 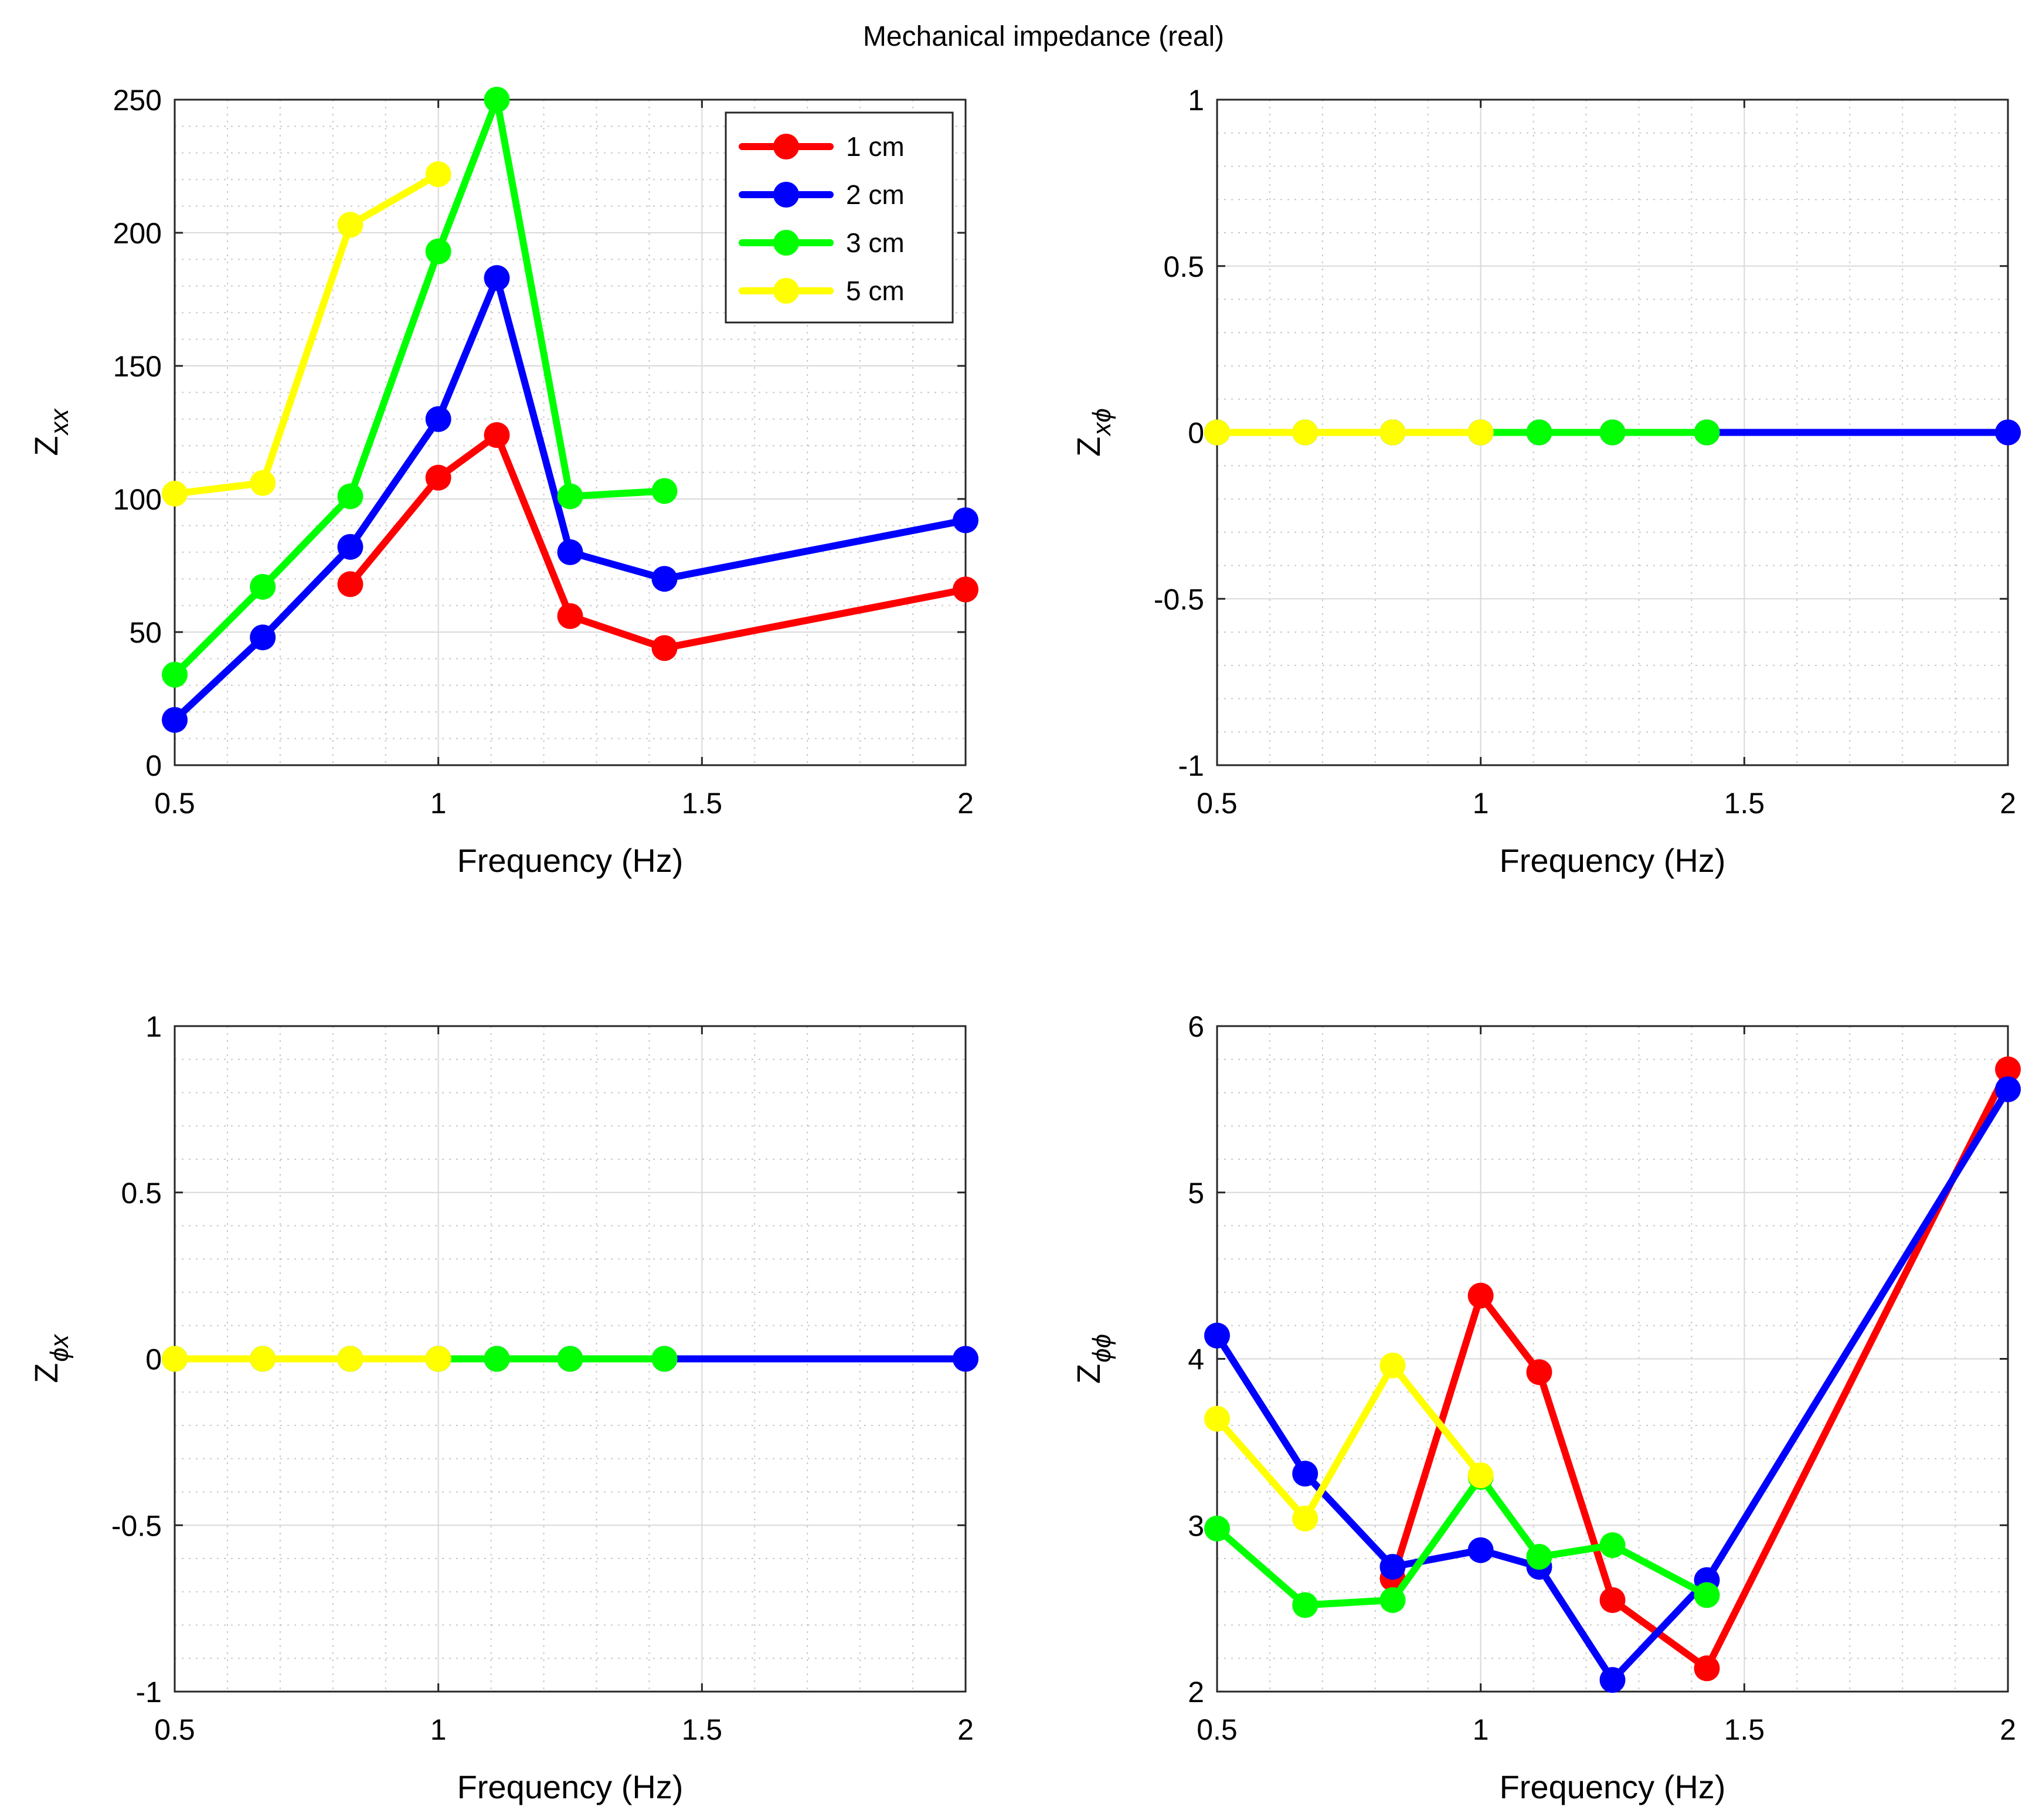 I want to click on y-axis-label: Zϕϕ, so click(x=1093, y=1359).